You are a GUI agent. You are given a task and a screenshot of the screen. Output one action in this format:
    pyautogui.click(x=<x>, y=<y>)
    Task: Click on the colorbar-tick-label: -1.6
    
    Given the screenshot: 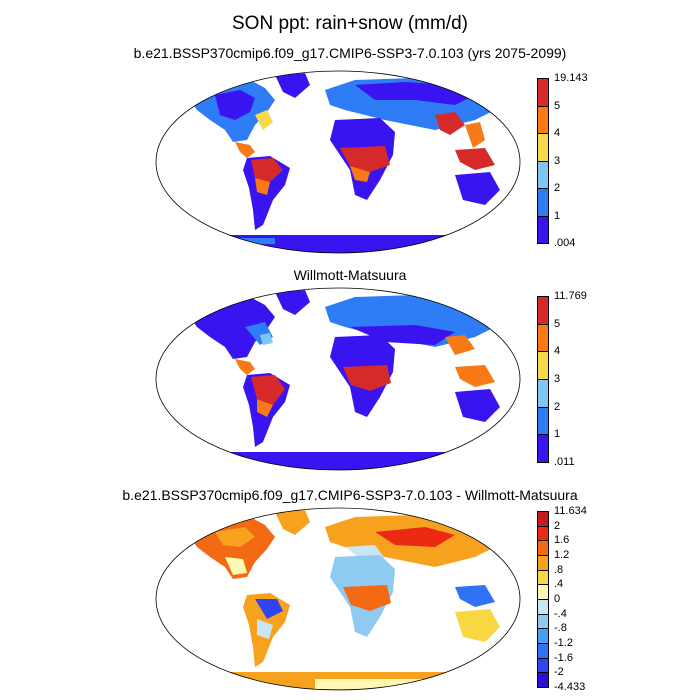 What is the action you would take?
    pyautogui.click(x=563, y=657)
    